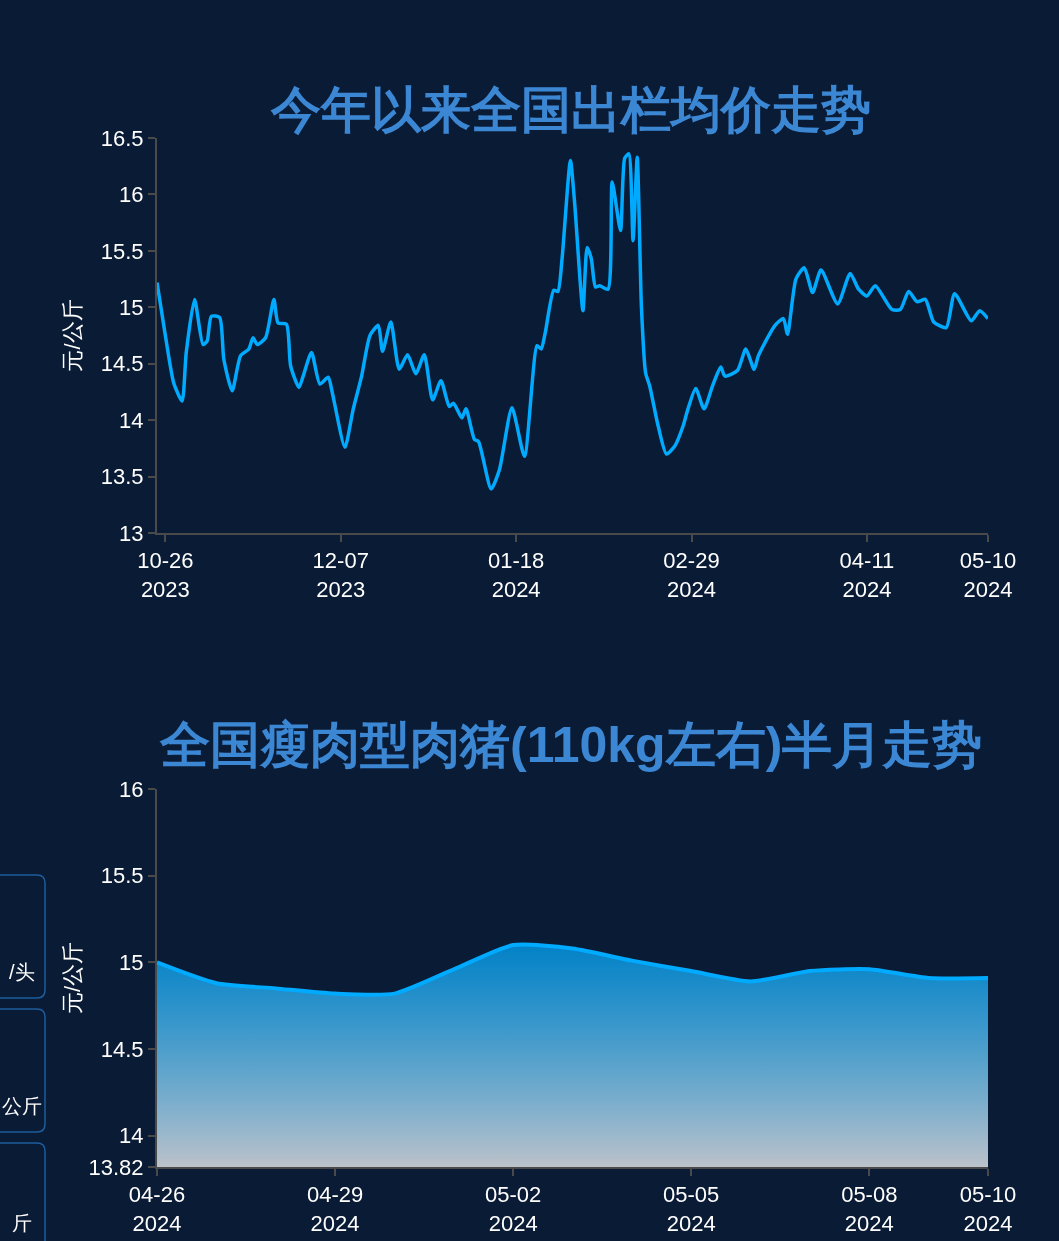 Image resolution: width=1059 pixels, height=1241 pixels. I want to click on x-tick-label: 12-07 2023, so click(340, 575).